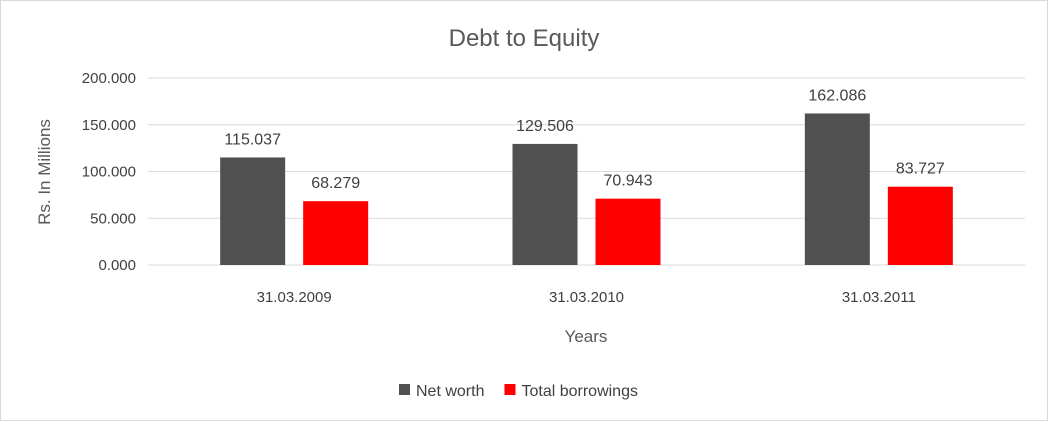  Describe the element at coordinates (920, 169) in the screenshot. I see `data-label: 83.727` at that location.